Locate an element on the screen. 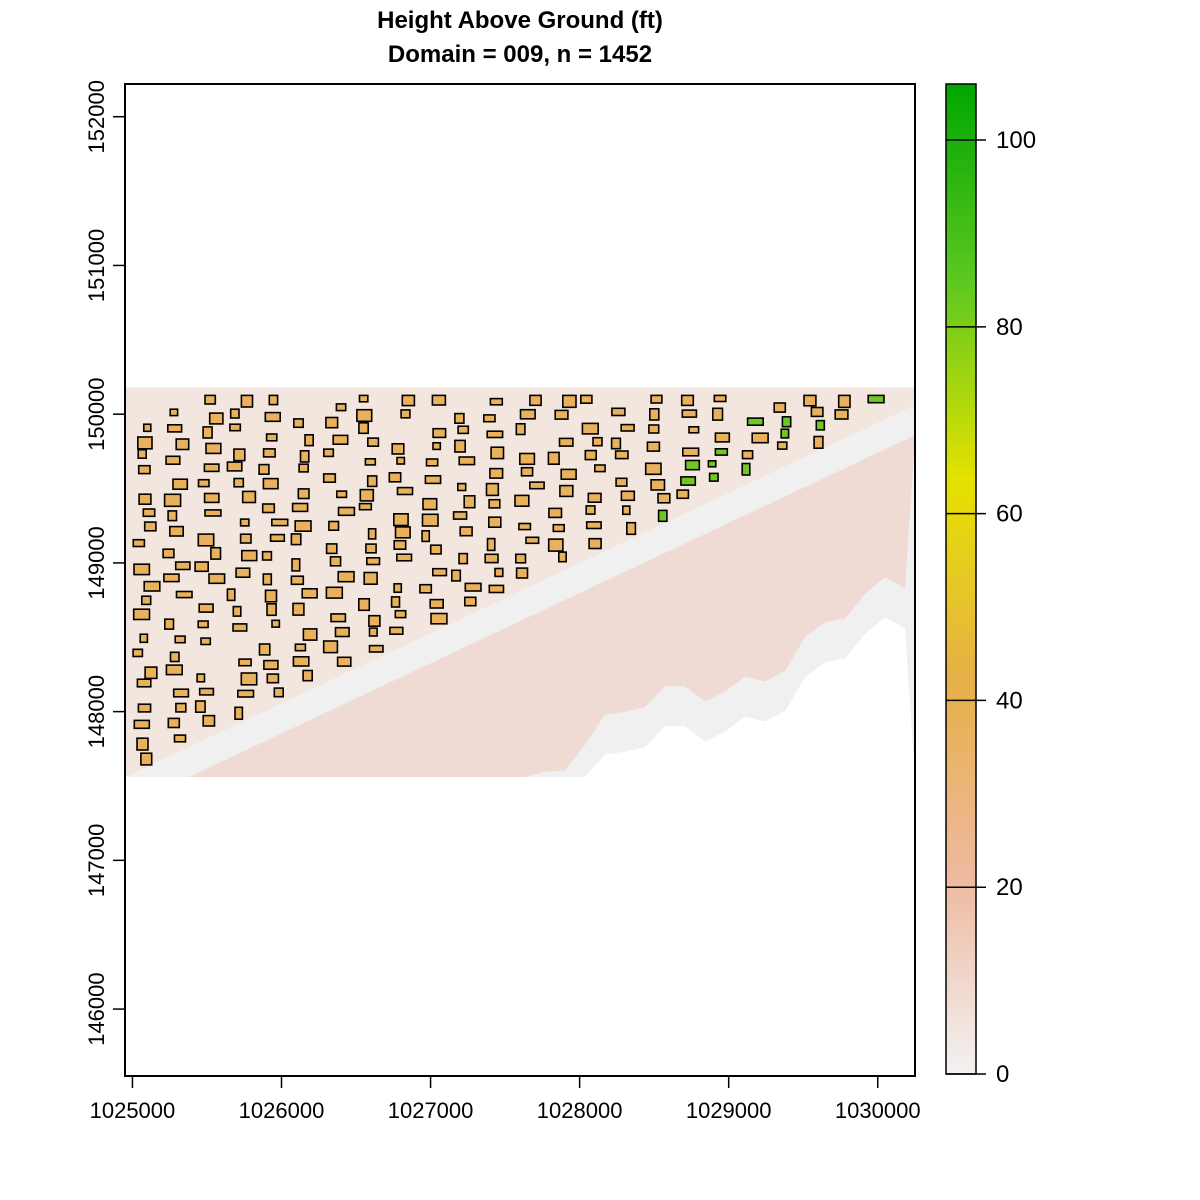 This screenshot has height=1200, width=1200. y-tick-label: 151000 is located at coordinates (96, 265).